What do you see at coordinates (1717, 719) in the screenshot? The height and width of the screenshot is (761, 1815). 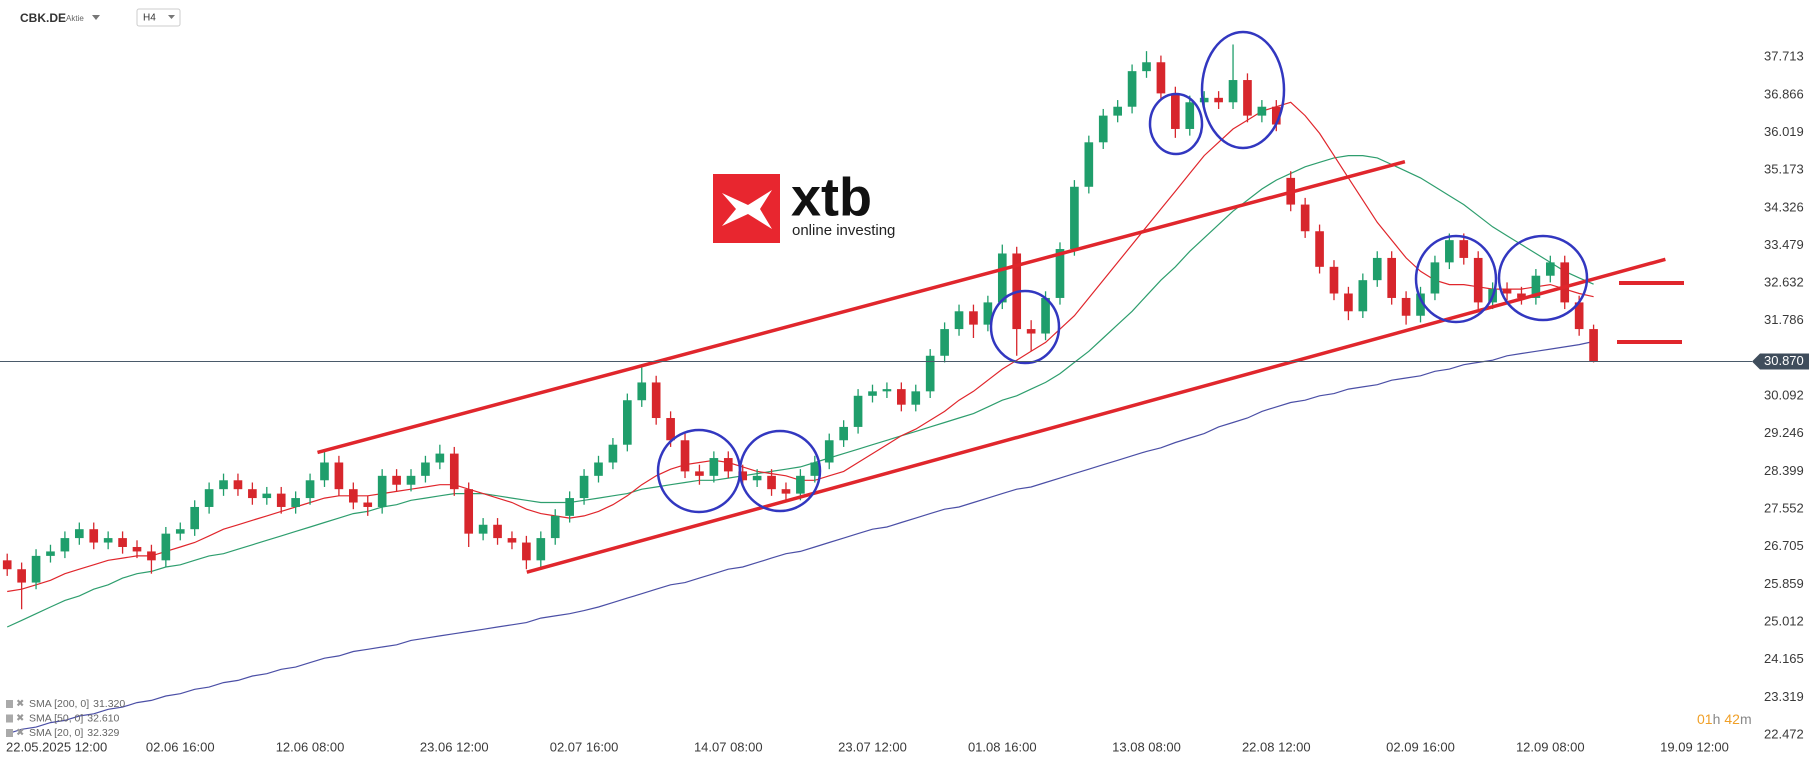 I see `timer-hours-unit: h` at bounding box center [1717, 719].